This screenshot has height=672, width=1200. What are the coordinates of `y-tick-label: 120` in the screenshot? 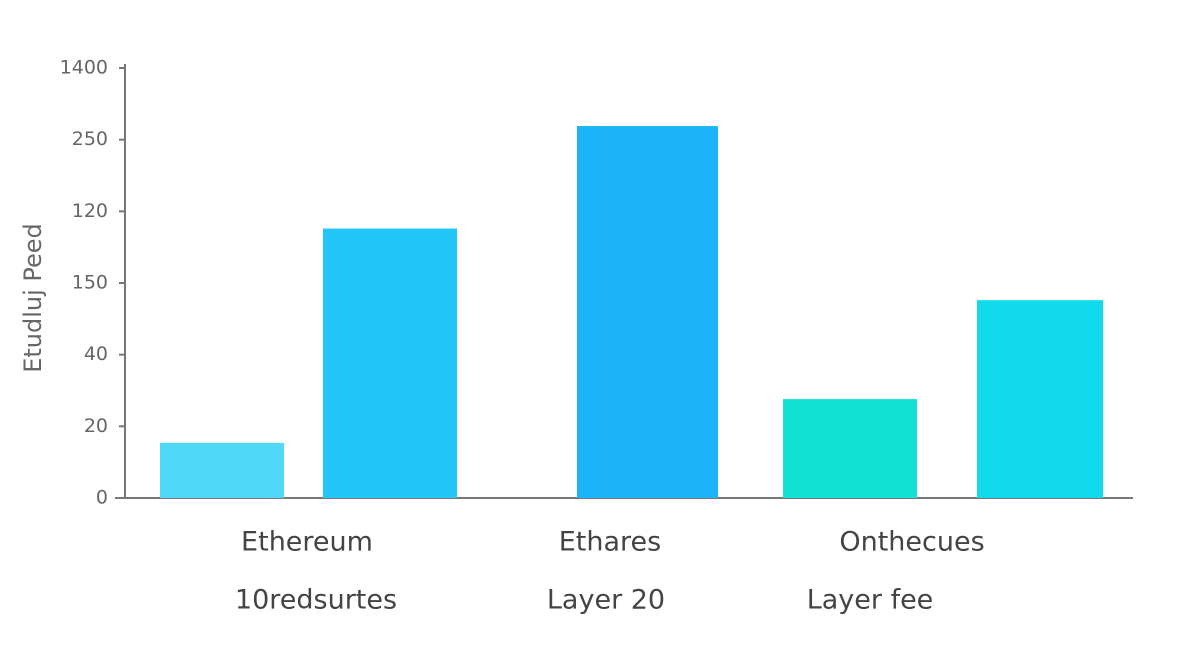 It's located at (90, 211).